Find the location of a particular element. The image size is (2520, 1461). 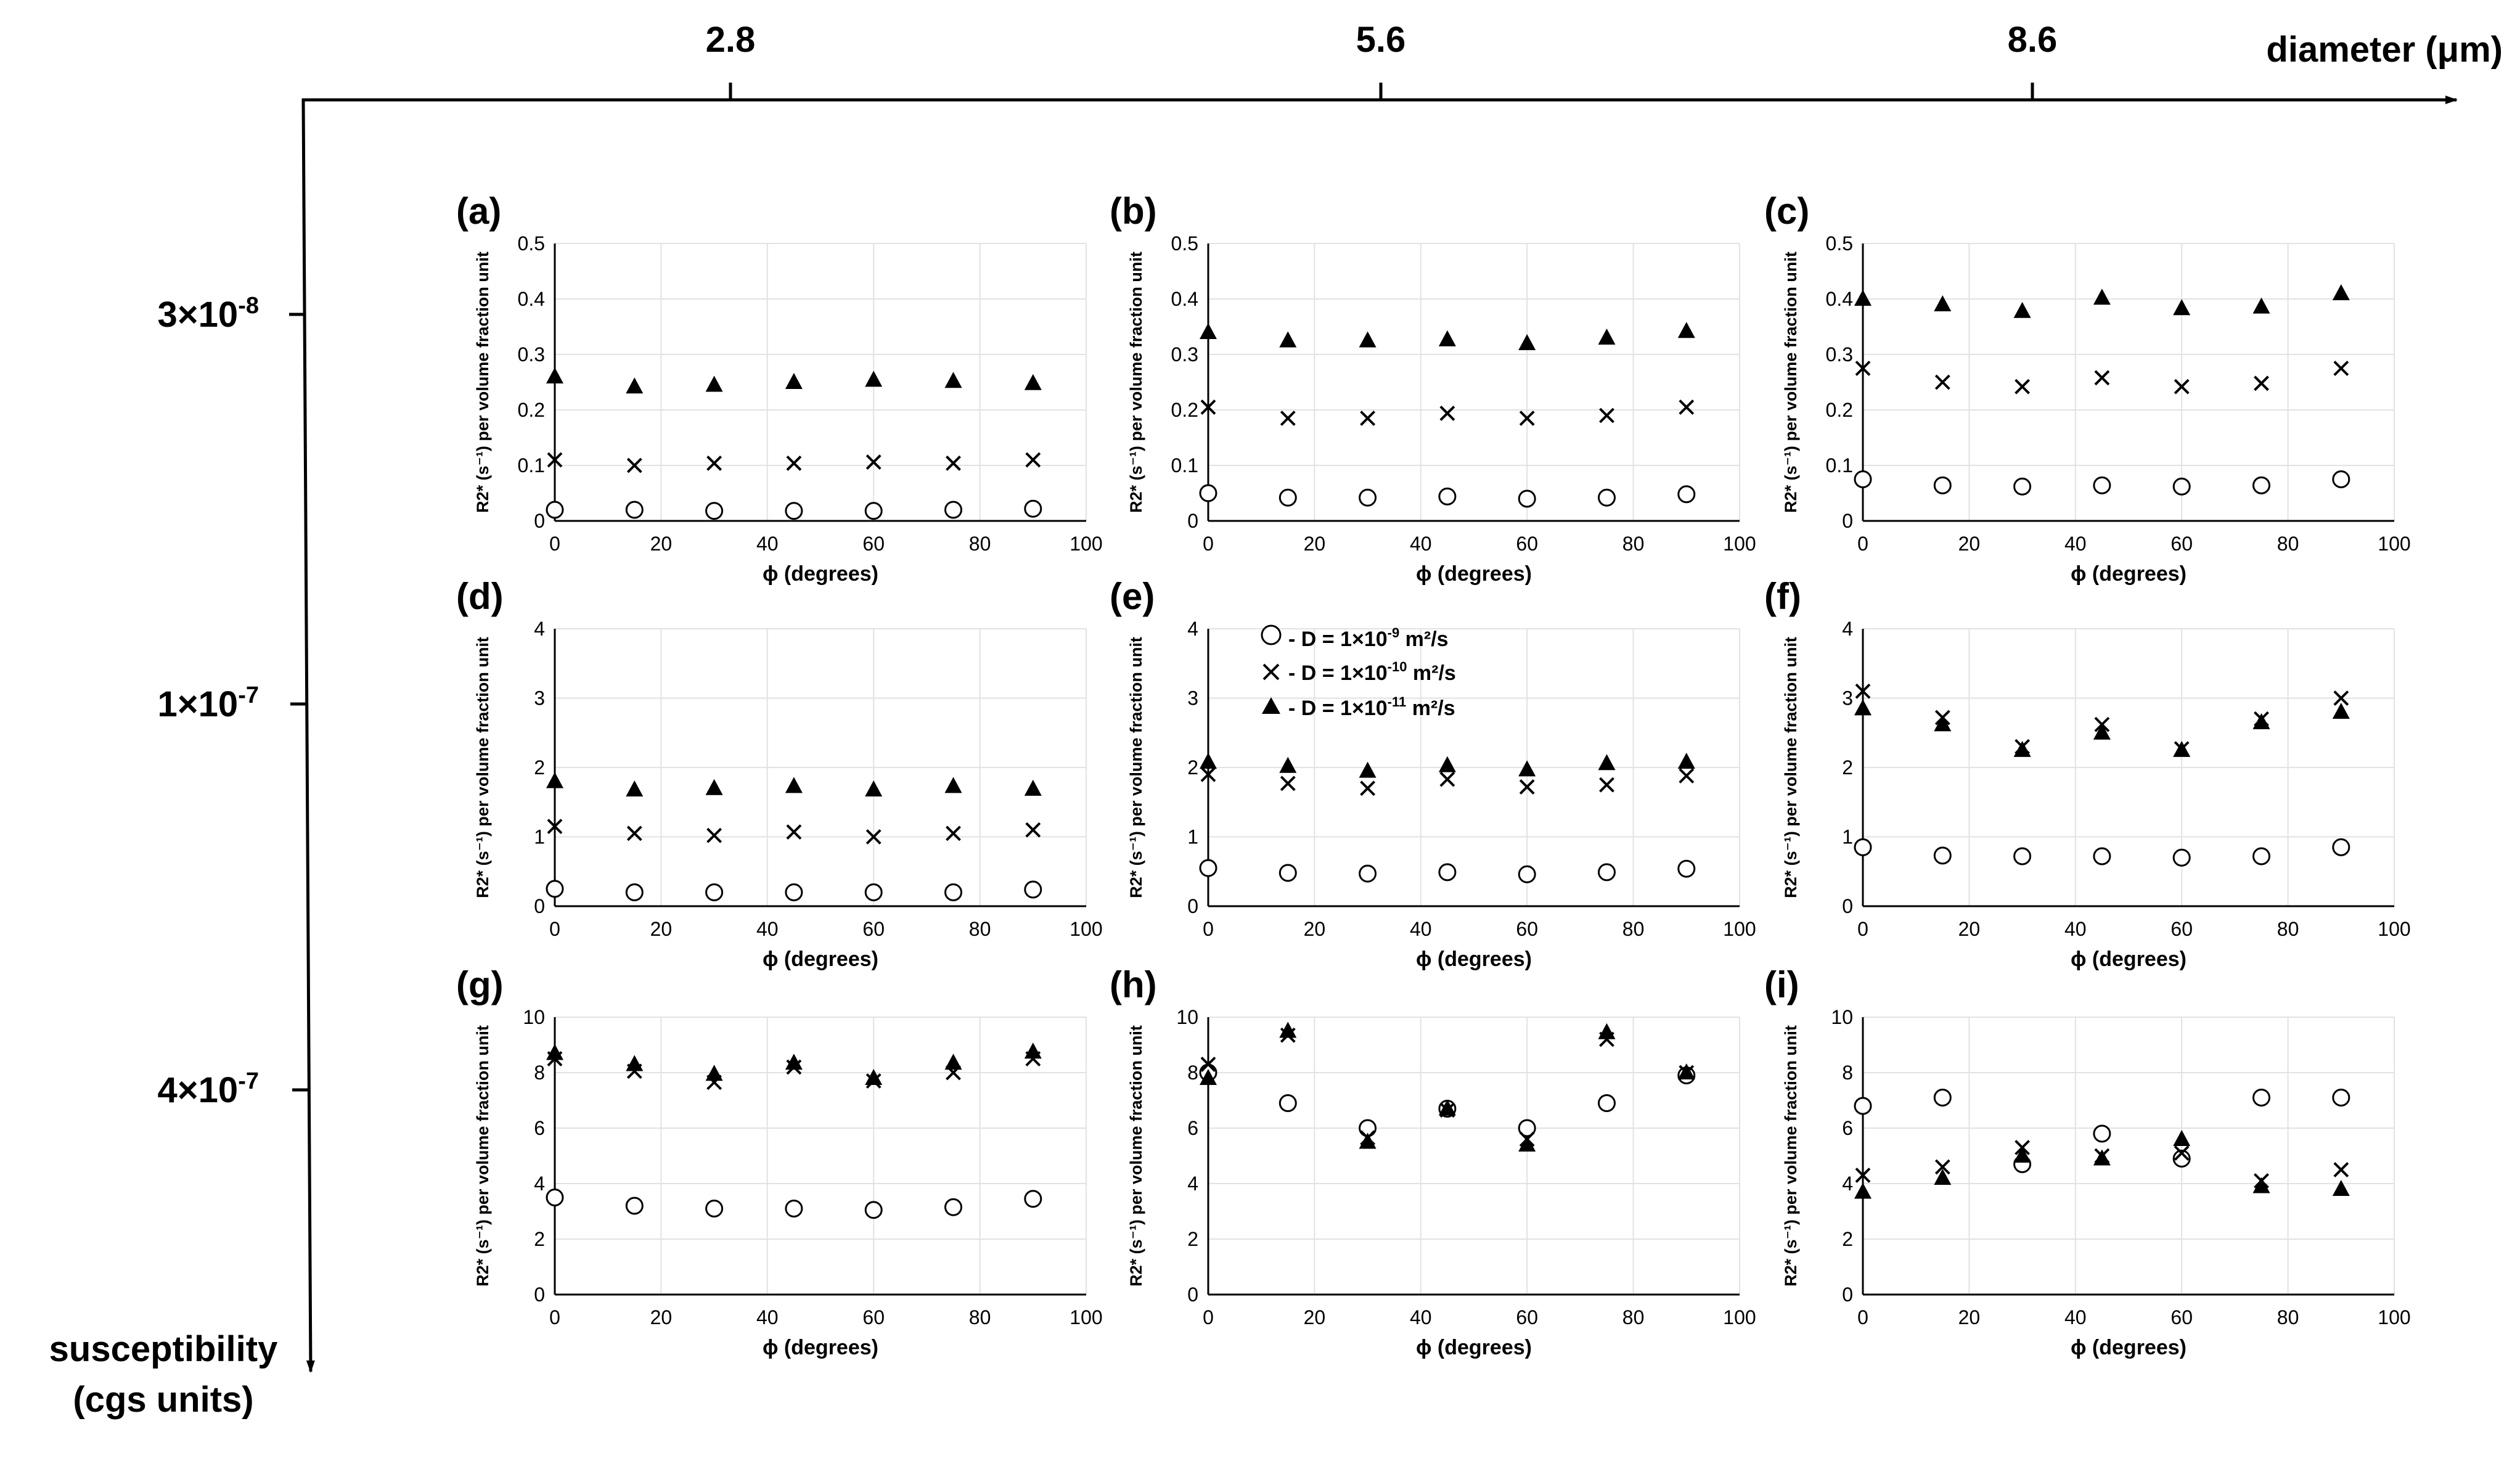

y-tick-label: 0.5 is located at coordinates (1184, 243).